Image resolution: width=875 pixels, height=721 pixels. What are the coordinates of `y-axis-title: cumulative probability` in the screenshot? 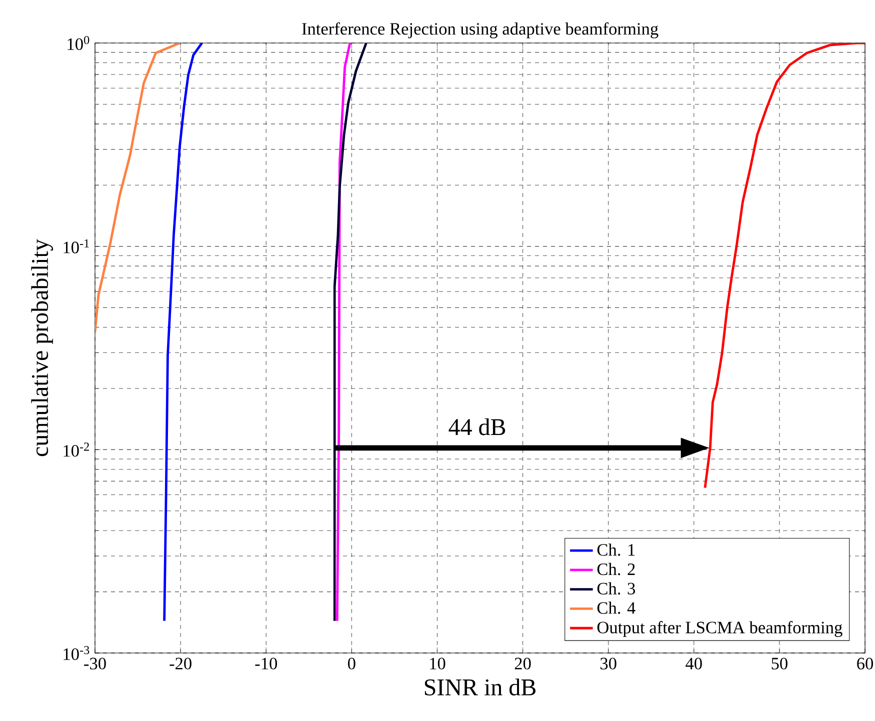 It's located at (42, 347).